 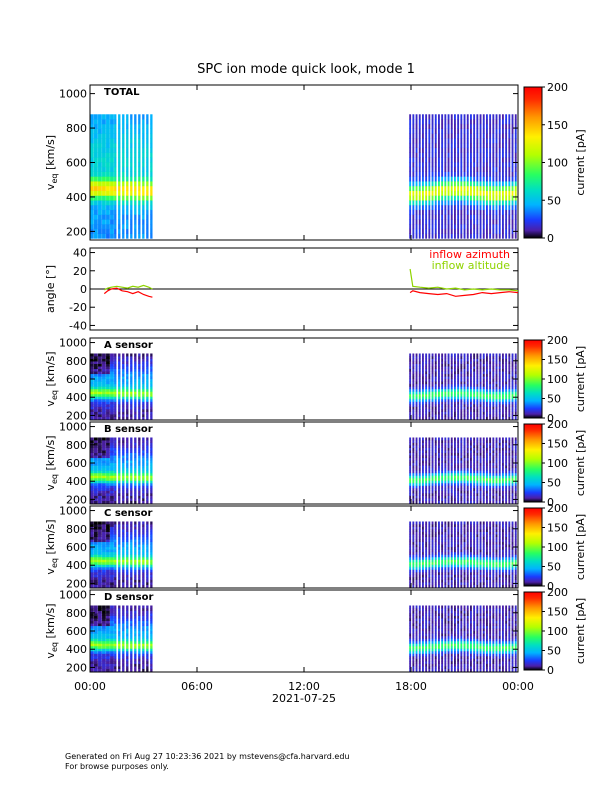 I want to click on y-tick-label: 800, so click(x=76, y=128).